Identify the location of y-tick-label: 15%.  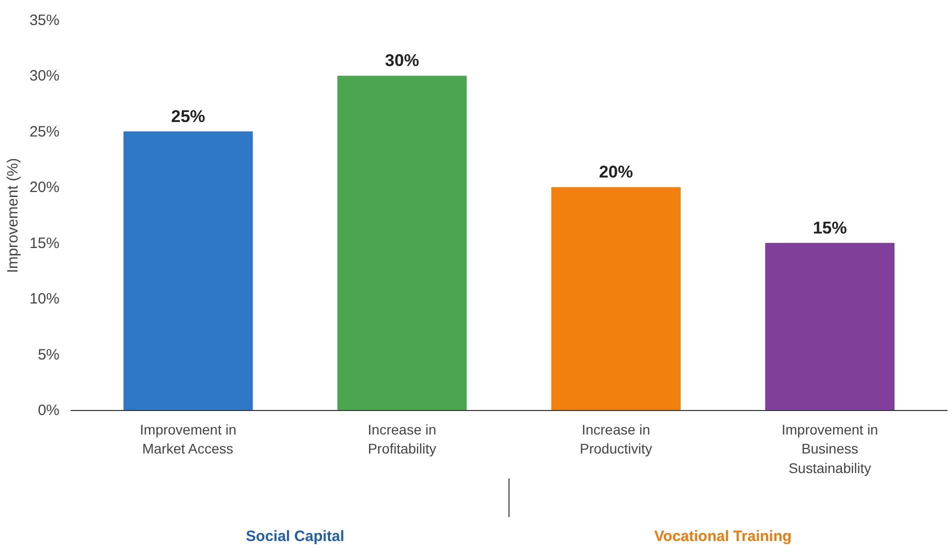
(44, 243).